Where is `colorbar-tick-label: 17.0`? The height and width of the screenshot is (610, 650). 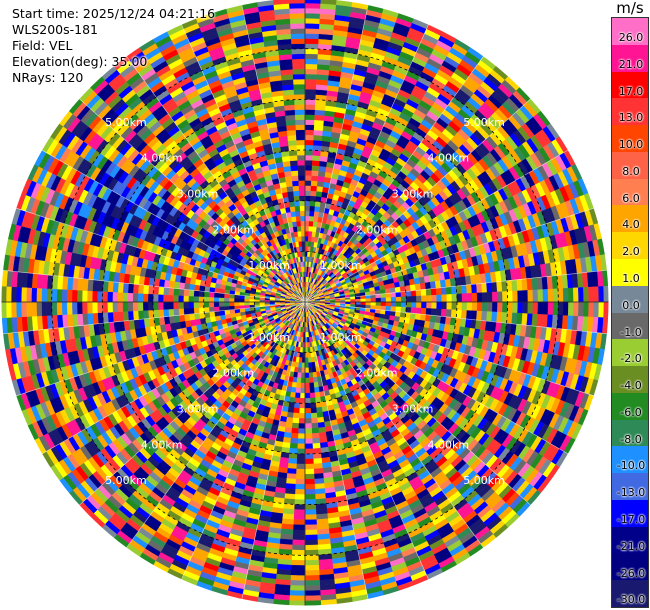
colorbar-tick-label: 17.0 is located at coordinates (631, 91).